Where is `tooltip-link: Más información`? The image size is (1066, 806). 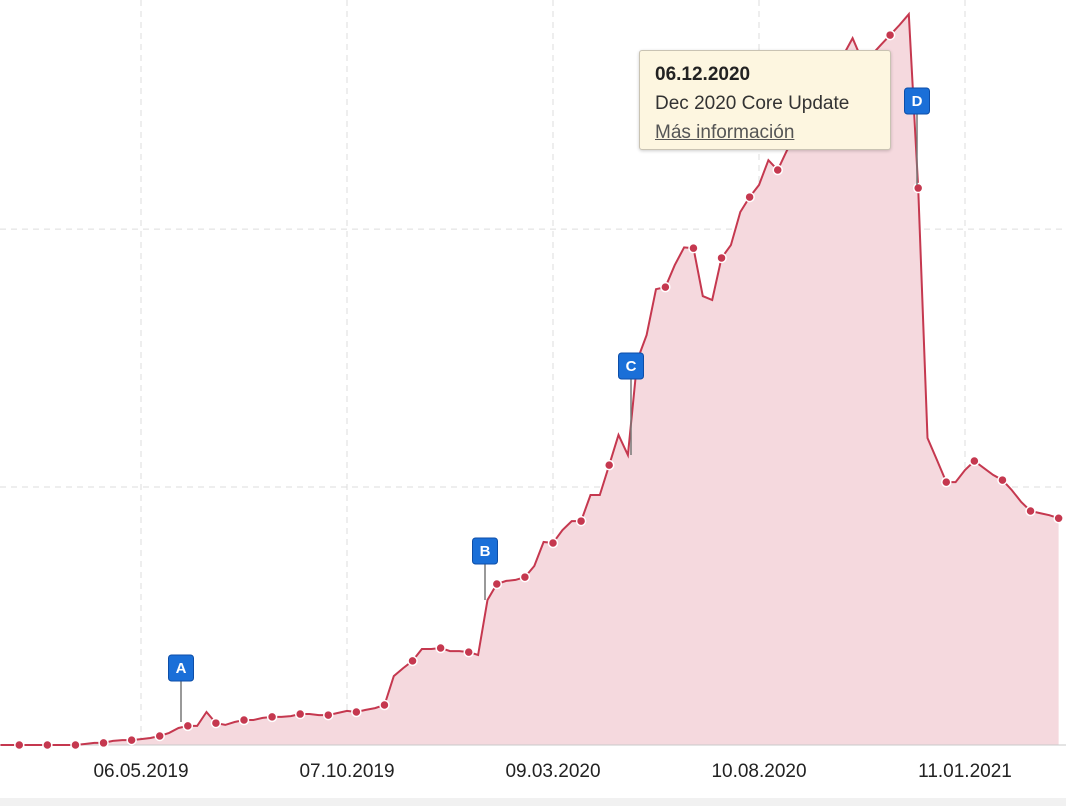
tooltip-link: Más información is located at coordinates (725, 132).